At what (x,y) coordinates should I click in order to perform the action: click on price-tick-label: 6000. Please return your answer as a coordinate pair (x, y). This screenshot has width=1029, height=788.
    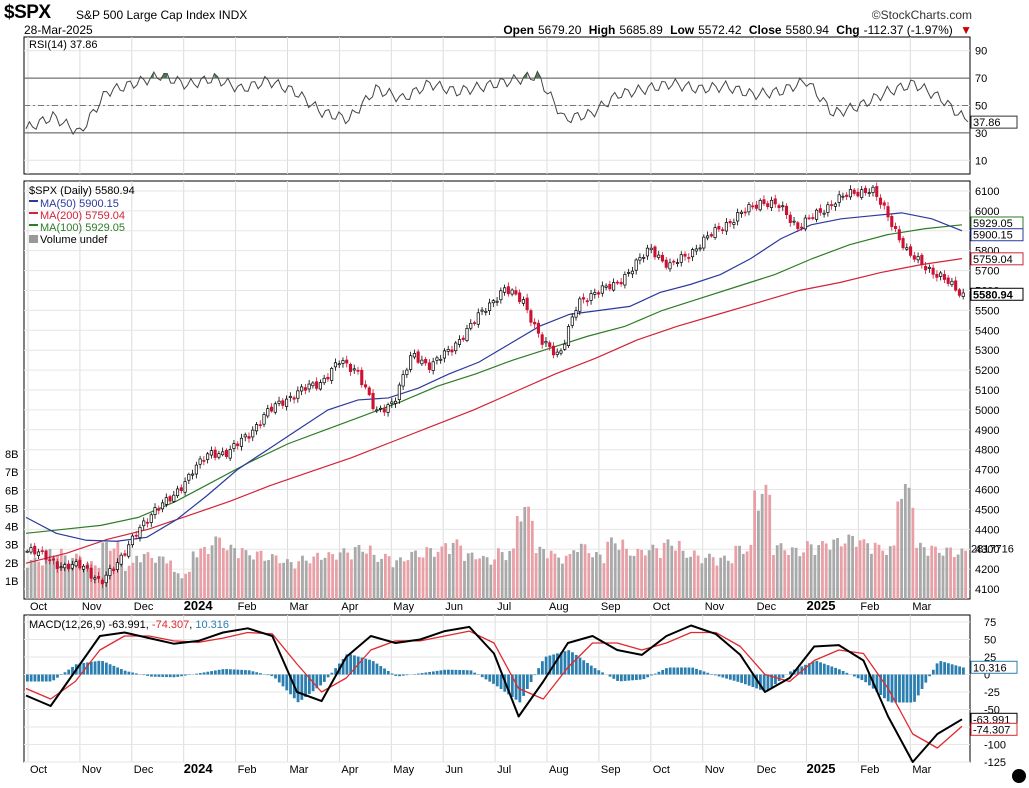
    Looking at the image, I should click on (987, 212).